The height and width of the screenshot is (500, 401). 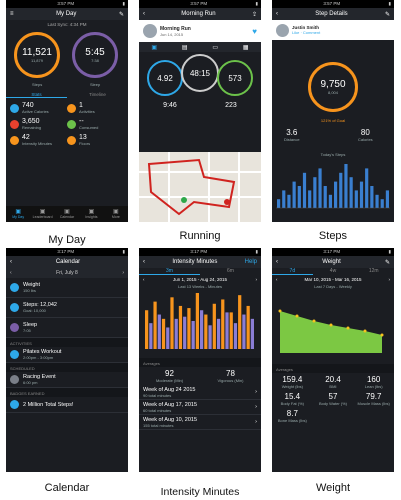 What do you see at coordinates (67, 380) in the screenshot?
I see `event-row: Racing Event 6:00 pm` at bounding box center [67, 380].